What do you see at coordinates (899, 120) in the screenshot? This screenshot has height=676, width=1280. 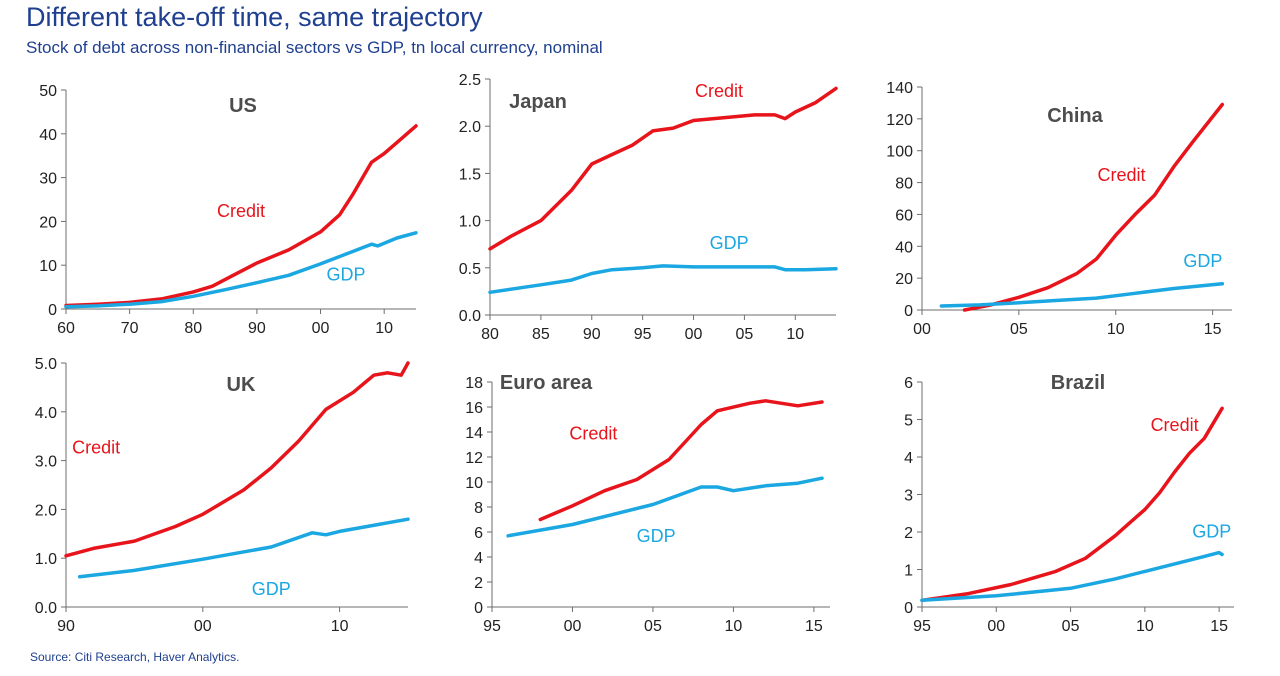 I see `china-y-tick-label: 120` at bounding box center [899, 120].